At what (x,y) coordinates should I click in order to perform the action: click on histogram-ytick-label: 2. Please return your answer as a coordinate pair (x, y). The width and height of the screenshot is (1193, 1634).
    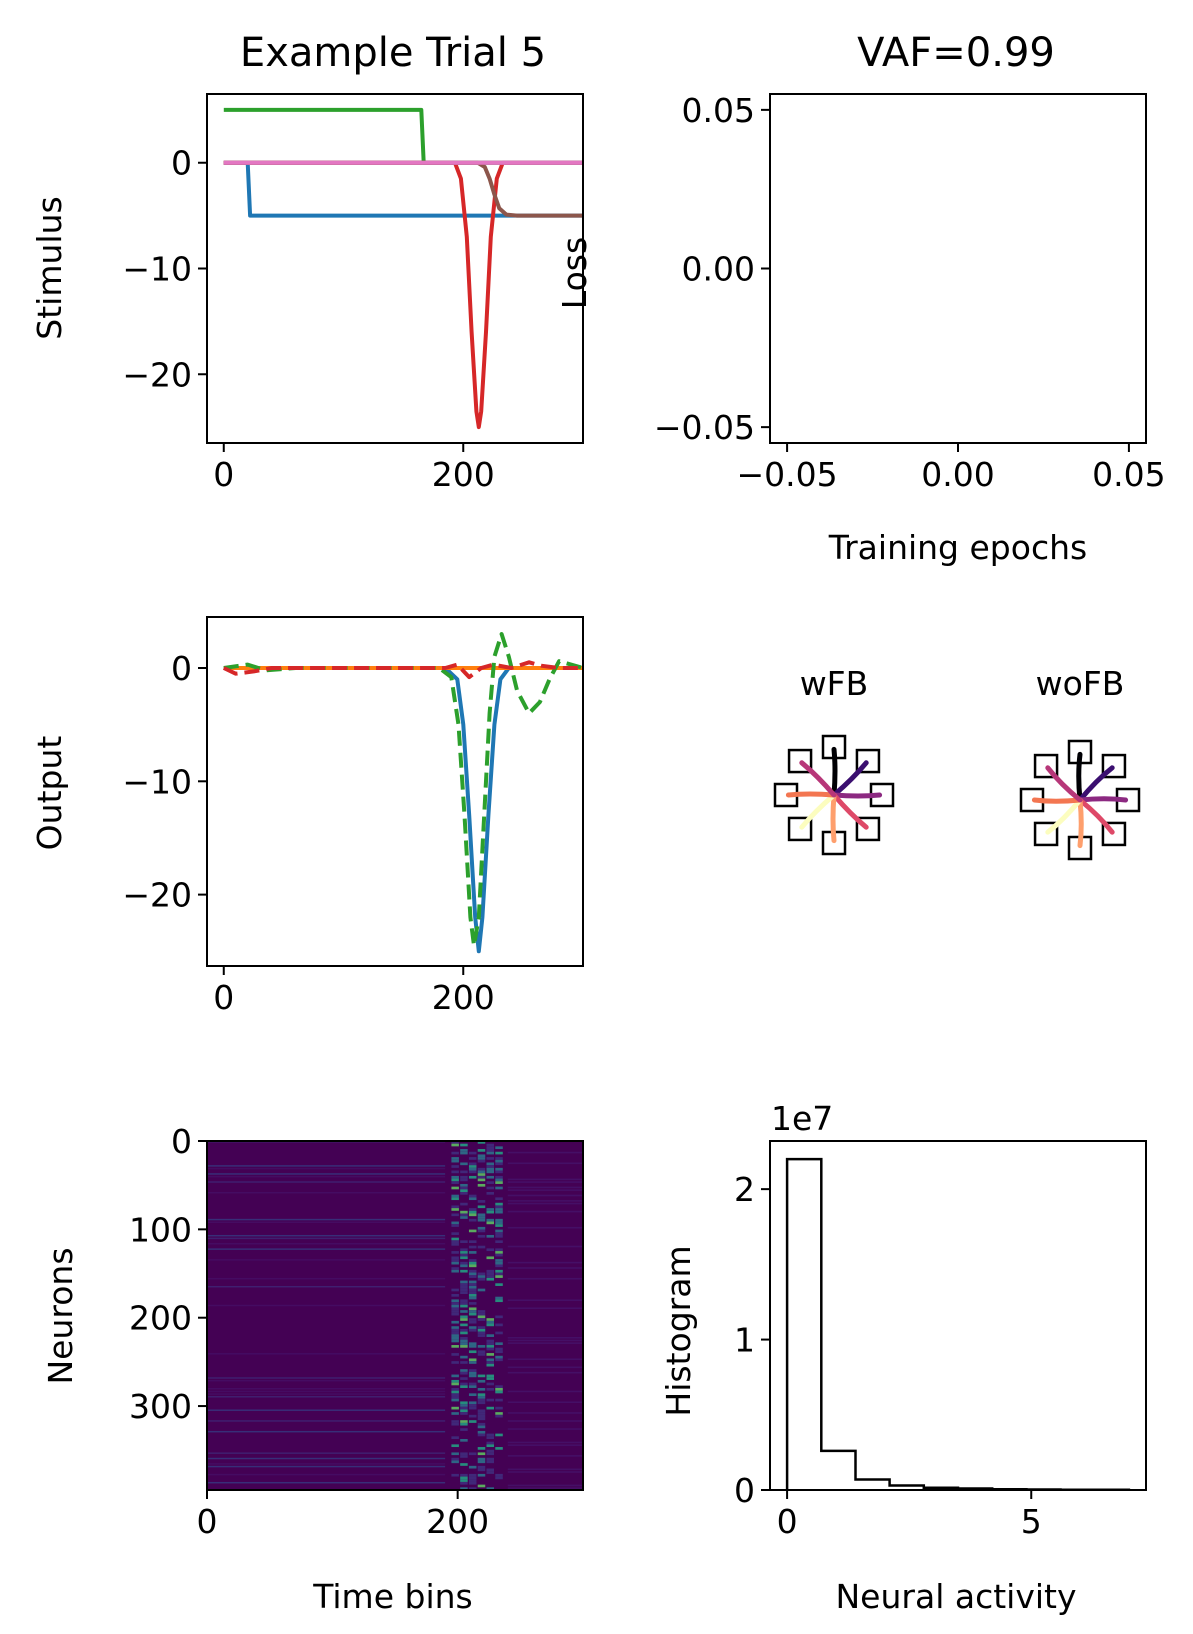
    Looking at the image, I should click on (744, 1189).